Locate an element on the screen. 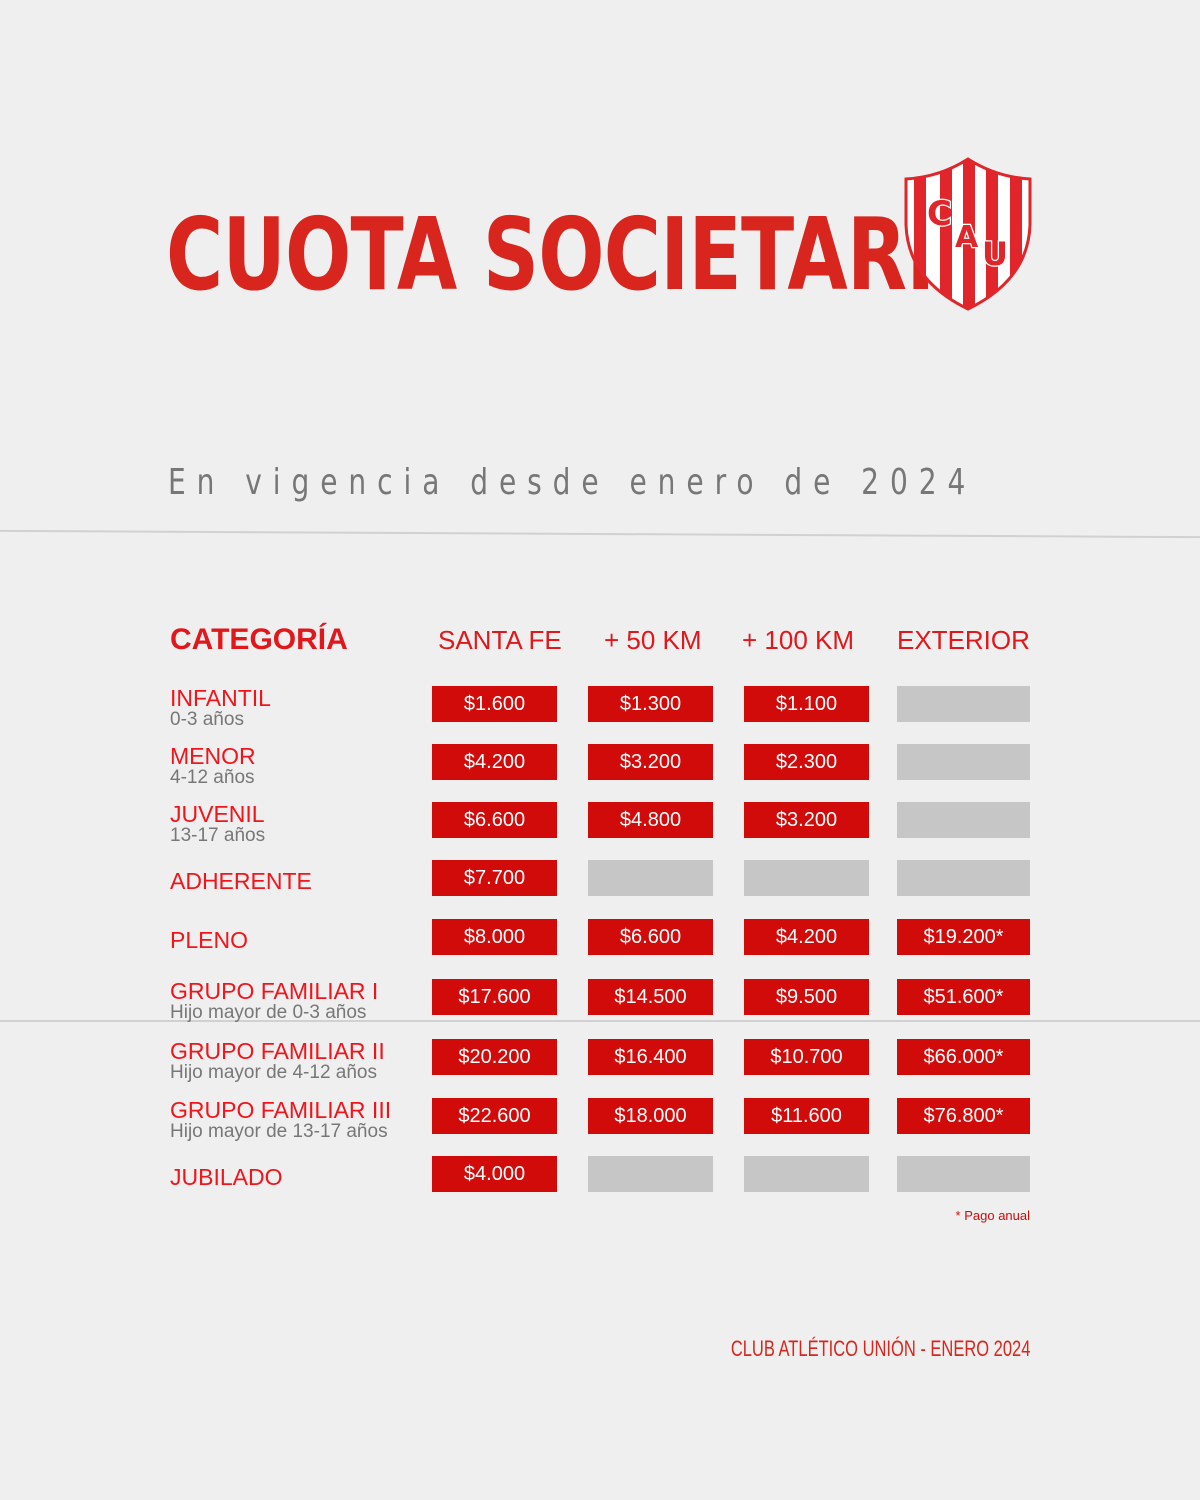 This screenshot has height=1500, width=1200. price-cell: $16.400 is located at coordinates (650, 1057).